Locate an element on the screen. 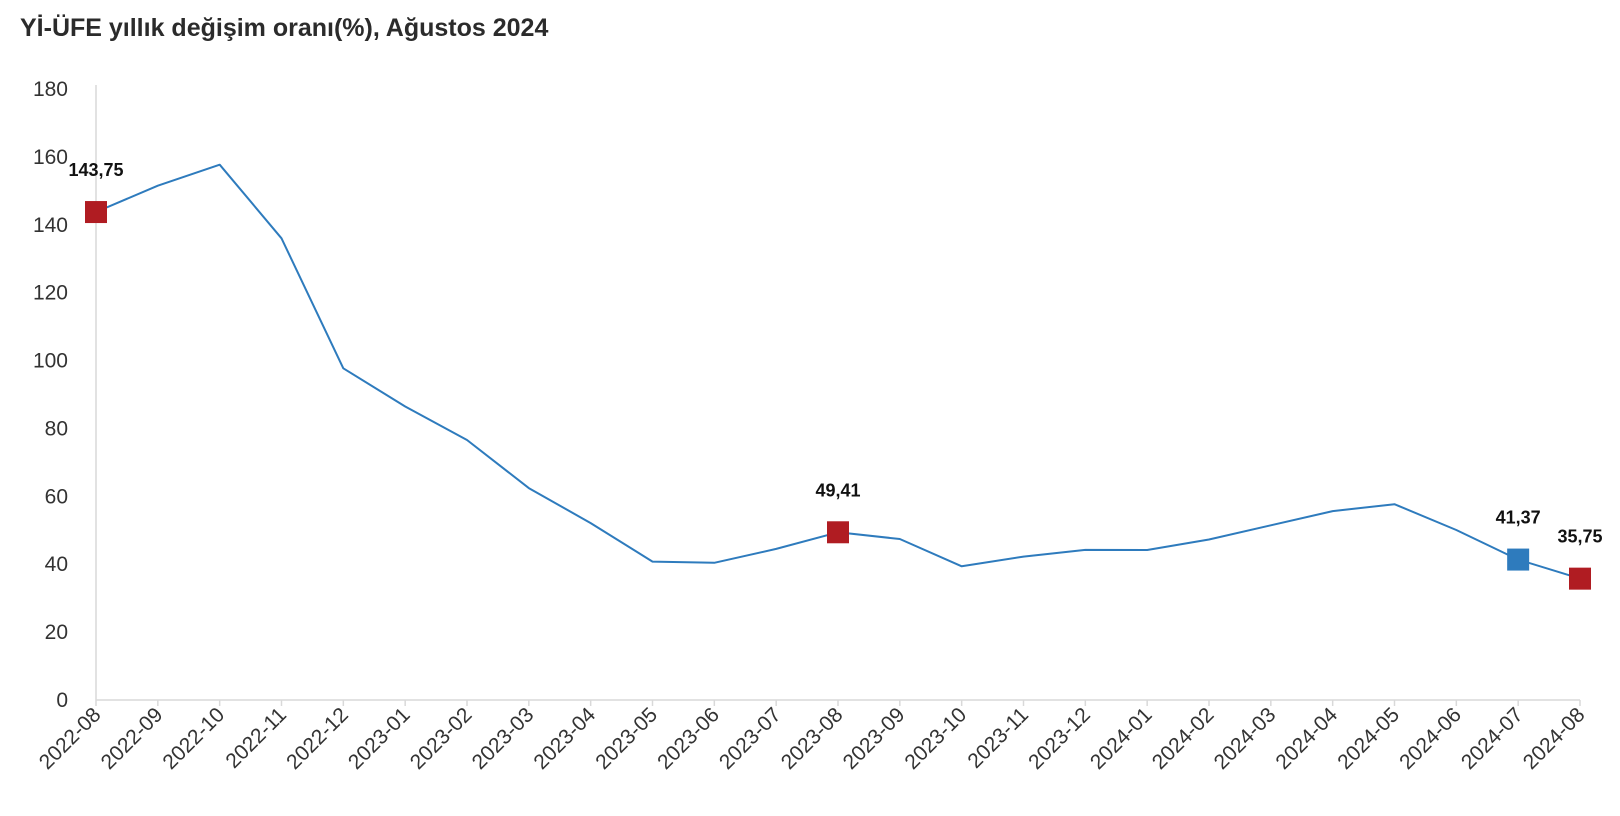 This screenshot has height=816, width=1620. x-tick-label: 2023-04 is located at coordinates (564, 738).